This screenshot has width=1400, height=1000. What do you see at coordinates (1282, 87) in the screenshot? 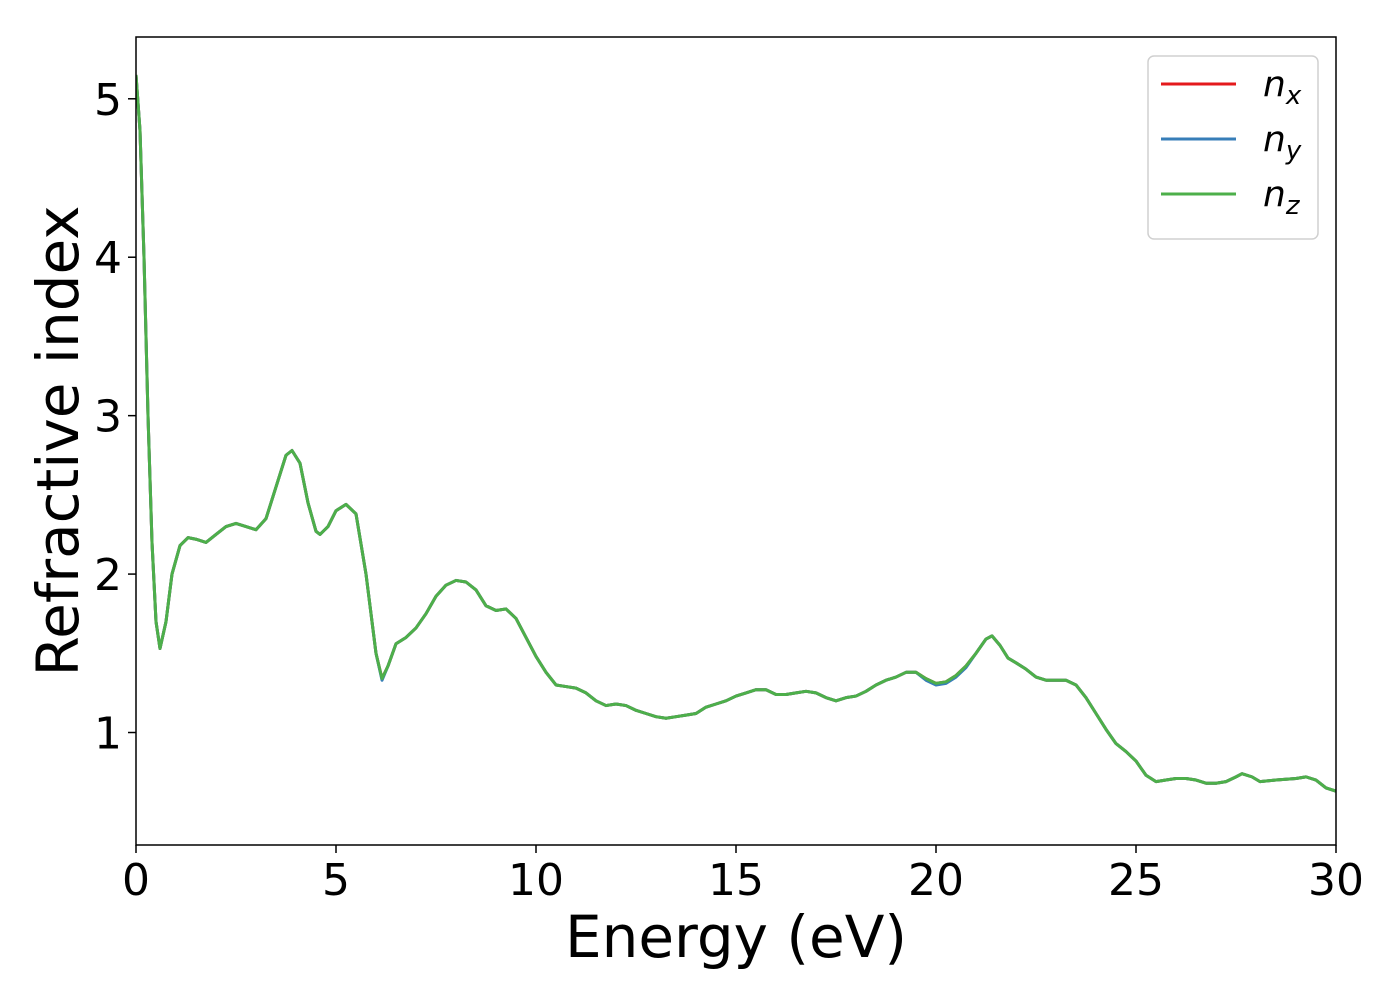
I see `legend-label: nx` at bounding box center [1282, 87].